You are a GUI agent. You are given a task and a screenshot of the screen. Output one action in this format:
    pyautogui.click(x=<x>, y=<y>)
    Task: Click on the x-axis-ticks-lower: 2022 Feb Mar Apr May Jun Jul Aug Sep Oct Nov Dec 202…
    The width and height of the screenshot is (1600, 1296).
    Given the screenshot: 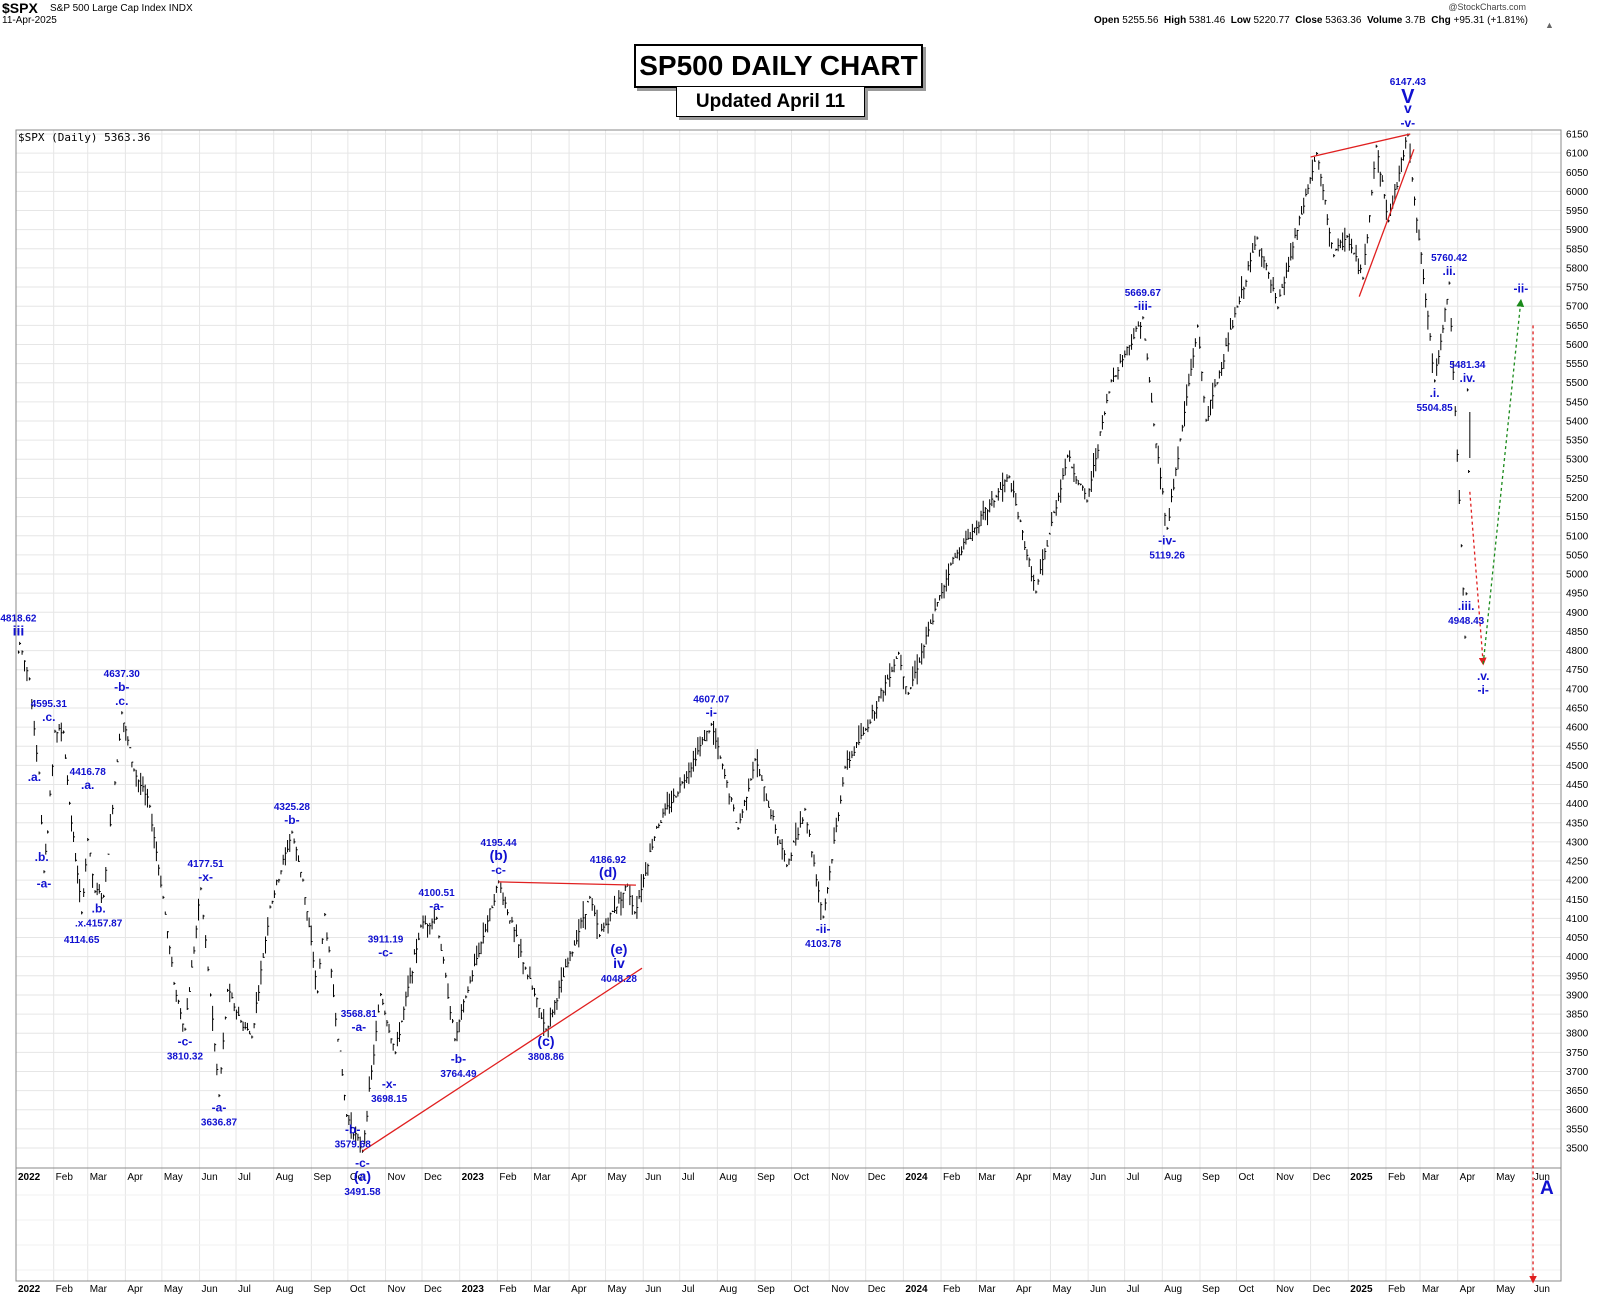 What is the action you would take?
    pyautogui.click(x=784, y=1289)
    